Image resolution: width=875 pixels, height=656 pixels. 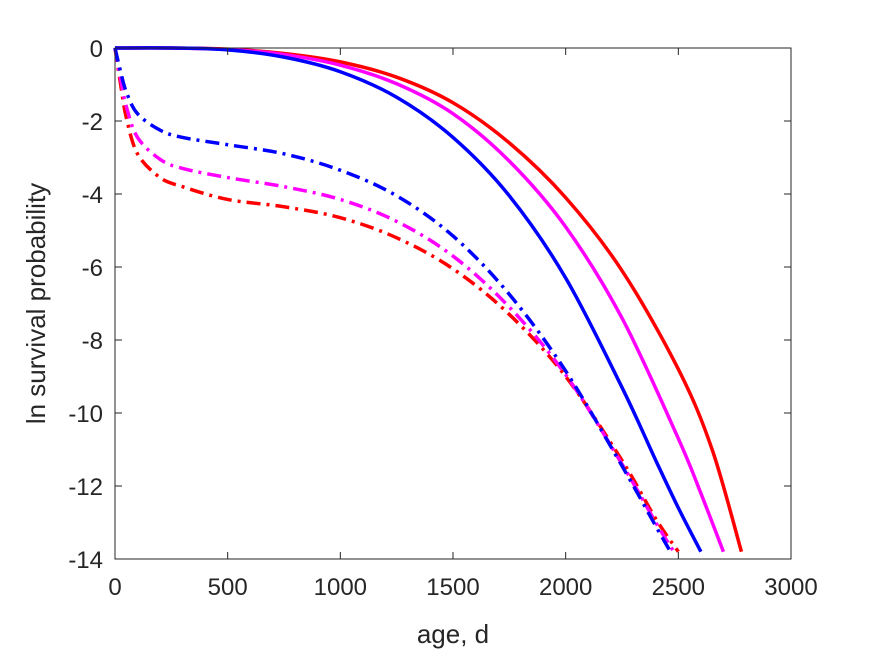 I want to click on x-tick-label: 1000, so click(x=340, y=587).